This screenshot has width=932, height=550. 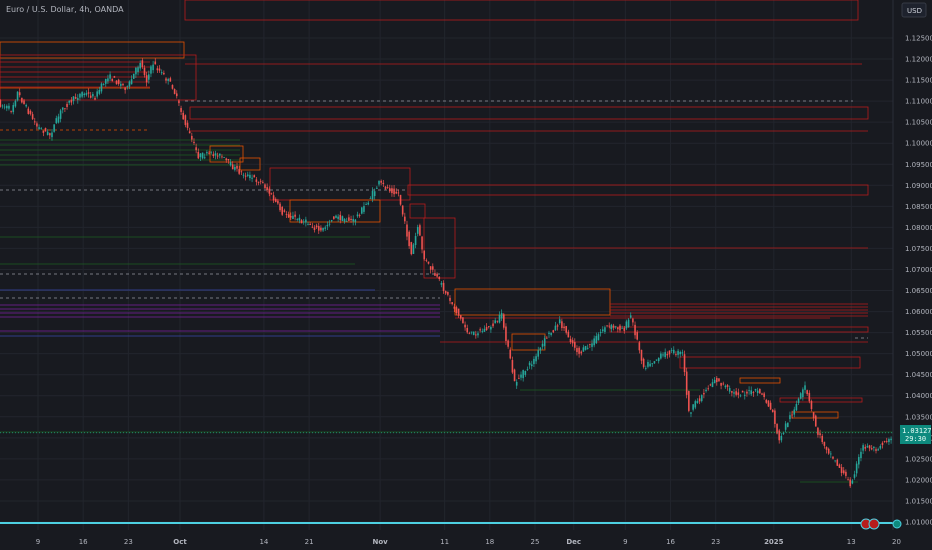 What do you see at coordinates (918, 375) in the screenshot?
I see `y-tick-label: 1.04500` at bounding box center [918, 375].